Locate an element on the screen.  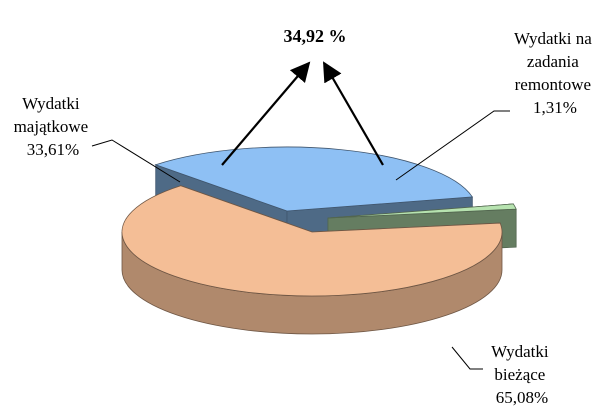
slice-label-biezace: Wydatki bieżące 65,08% is located at coordinates (522, 374).